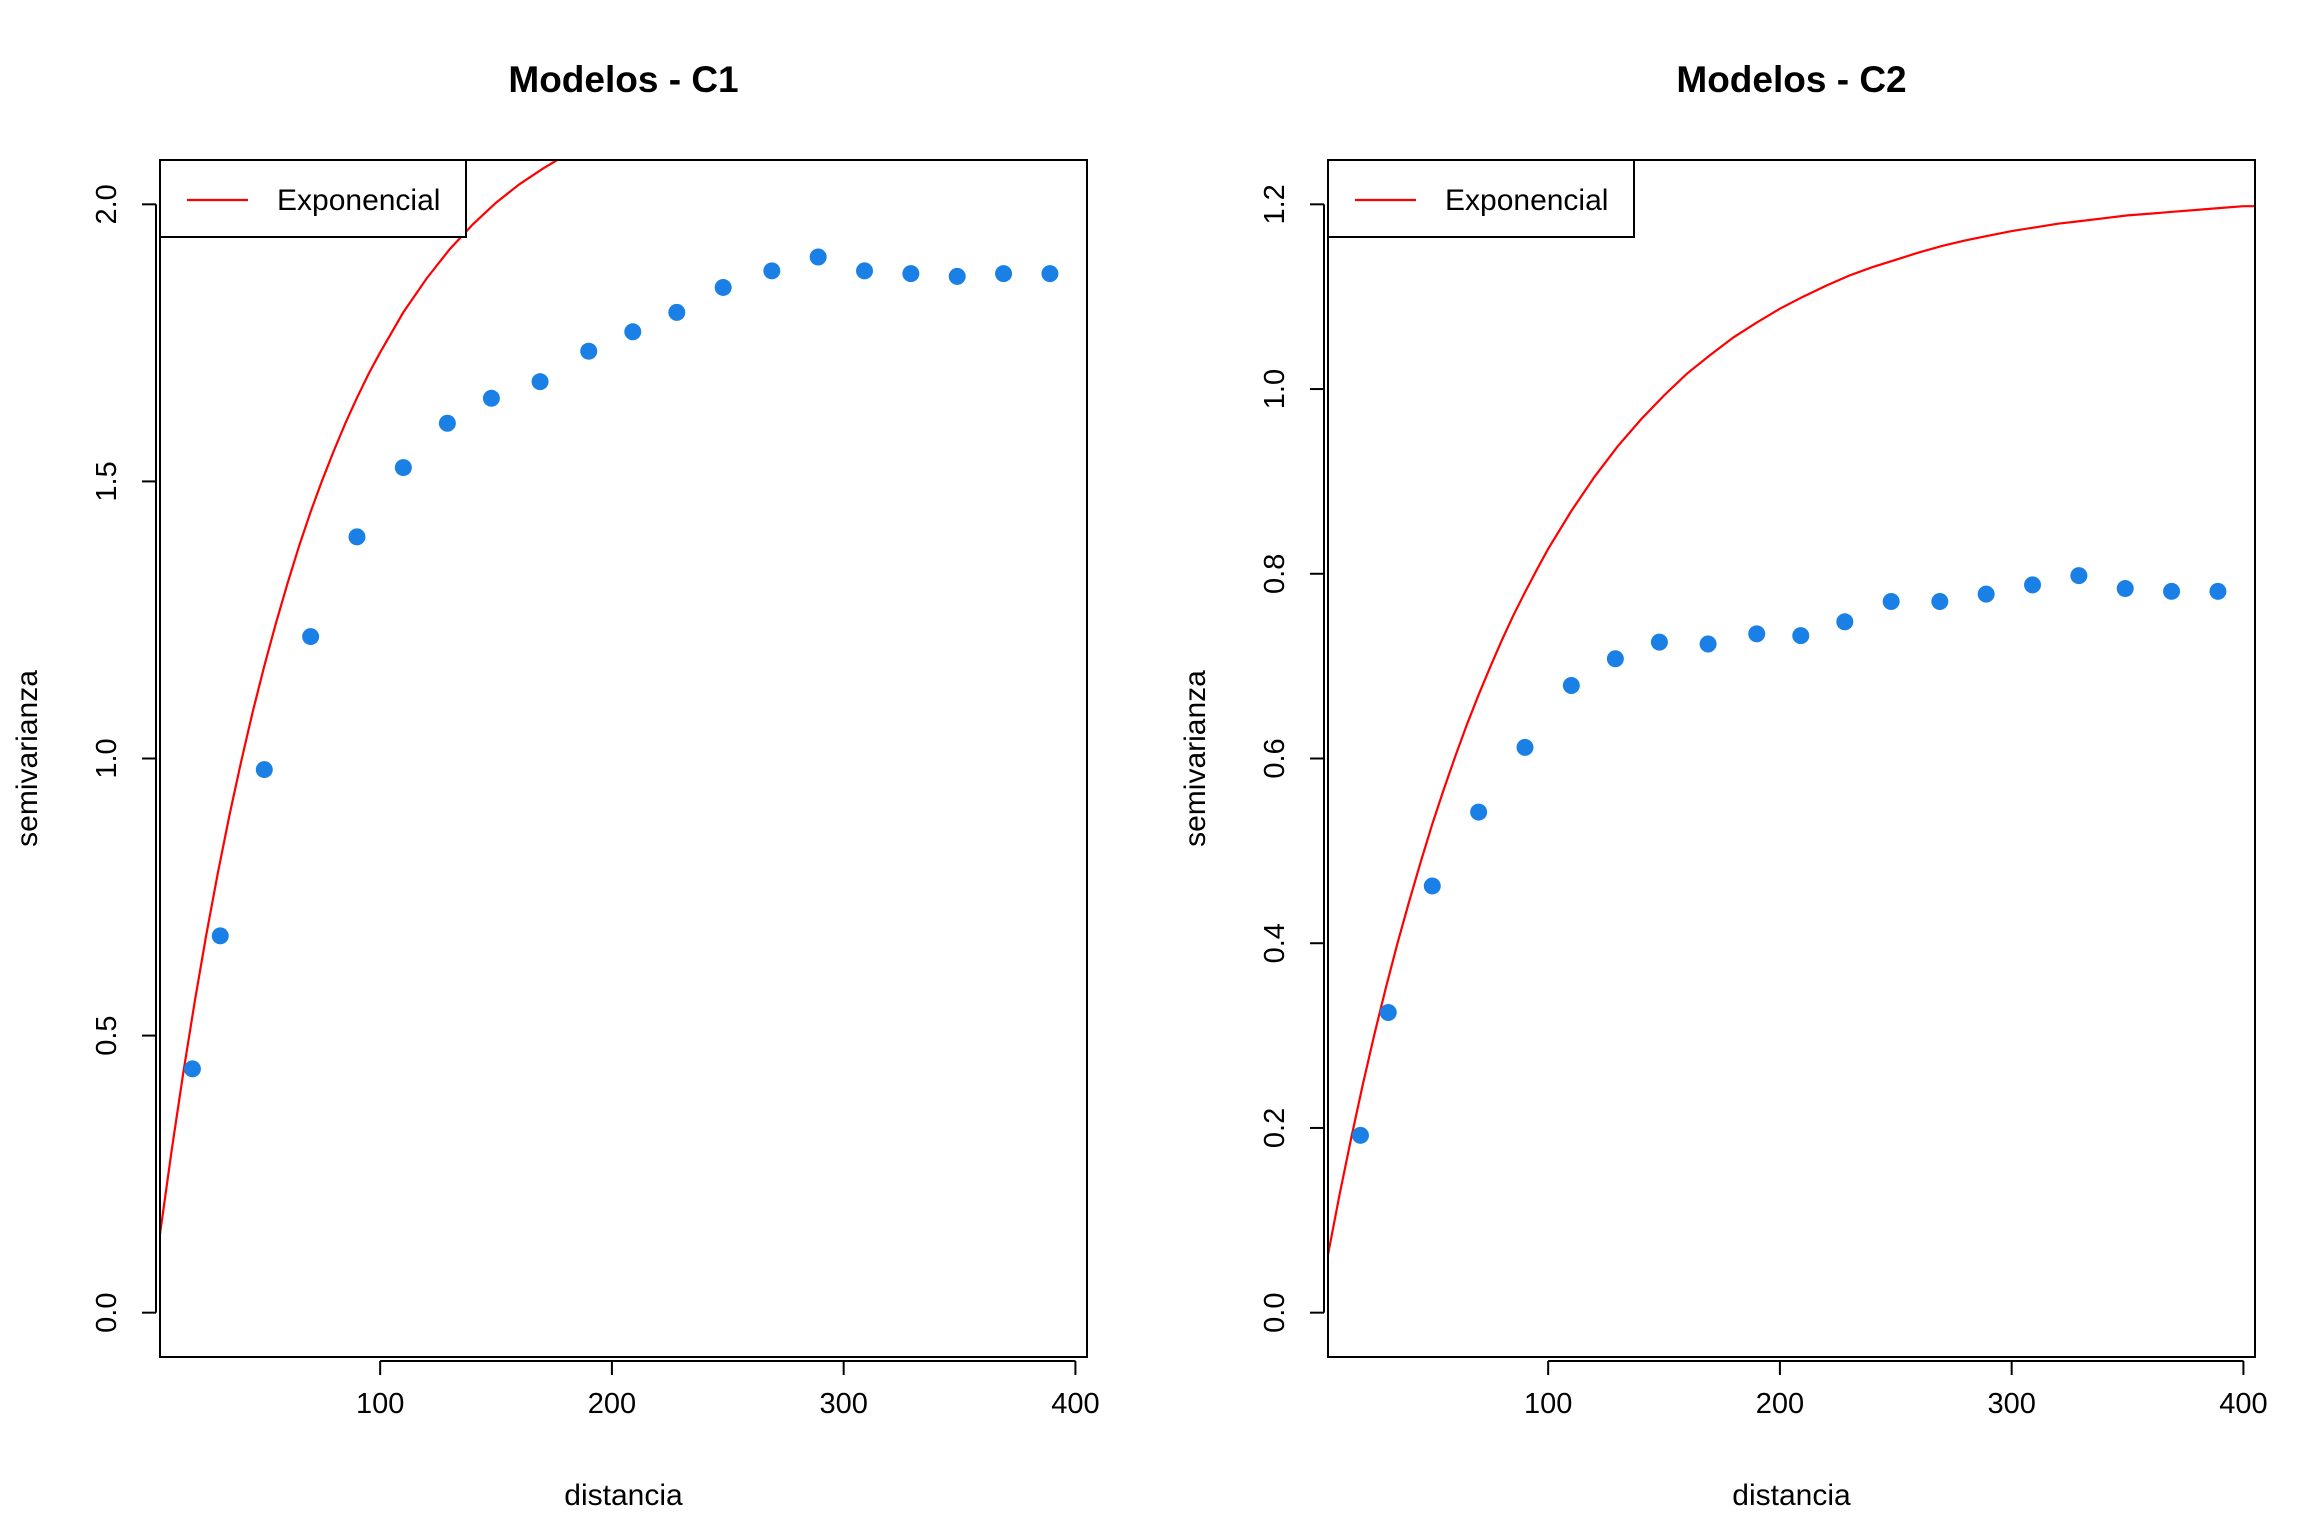 The image size is (2304, 1536). I want to click on y-tick-label: 2.0, so click(107, 204).